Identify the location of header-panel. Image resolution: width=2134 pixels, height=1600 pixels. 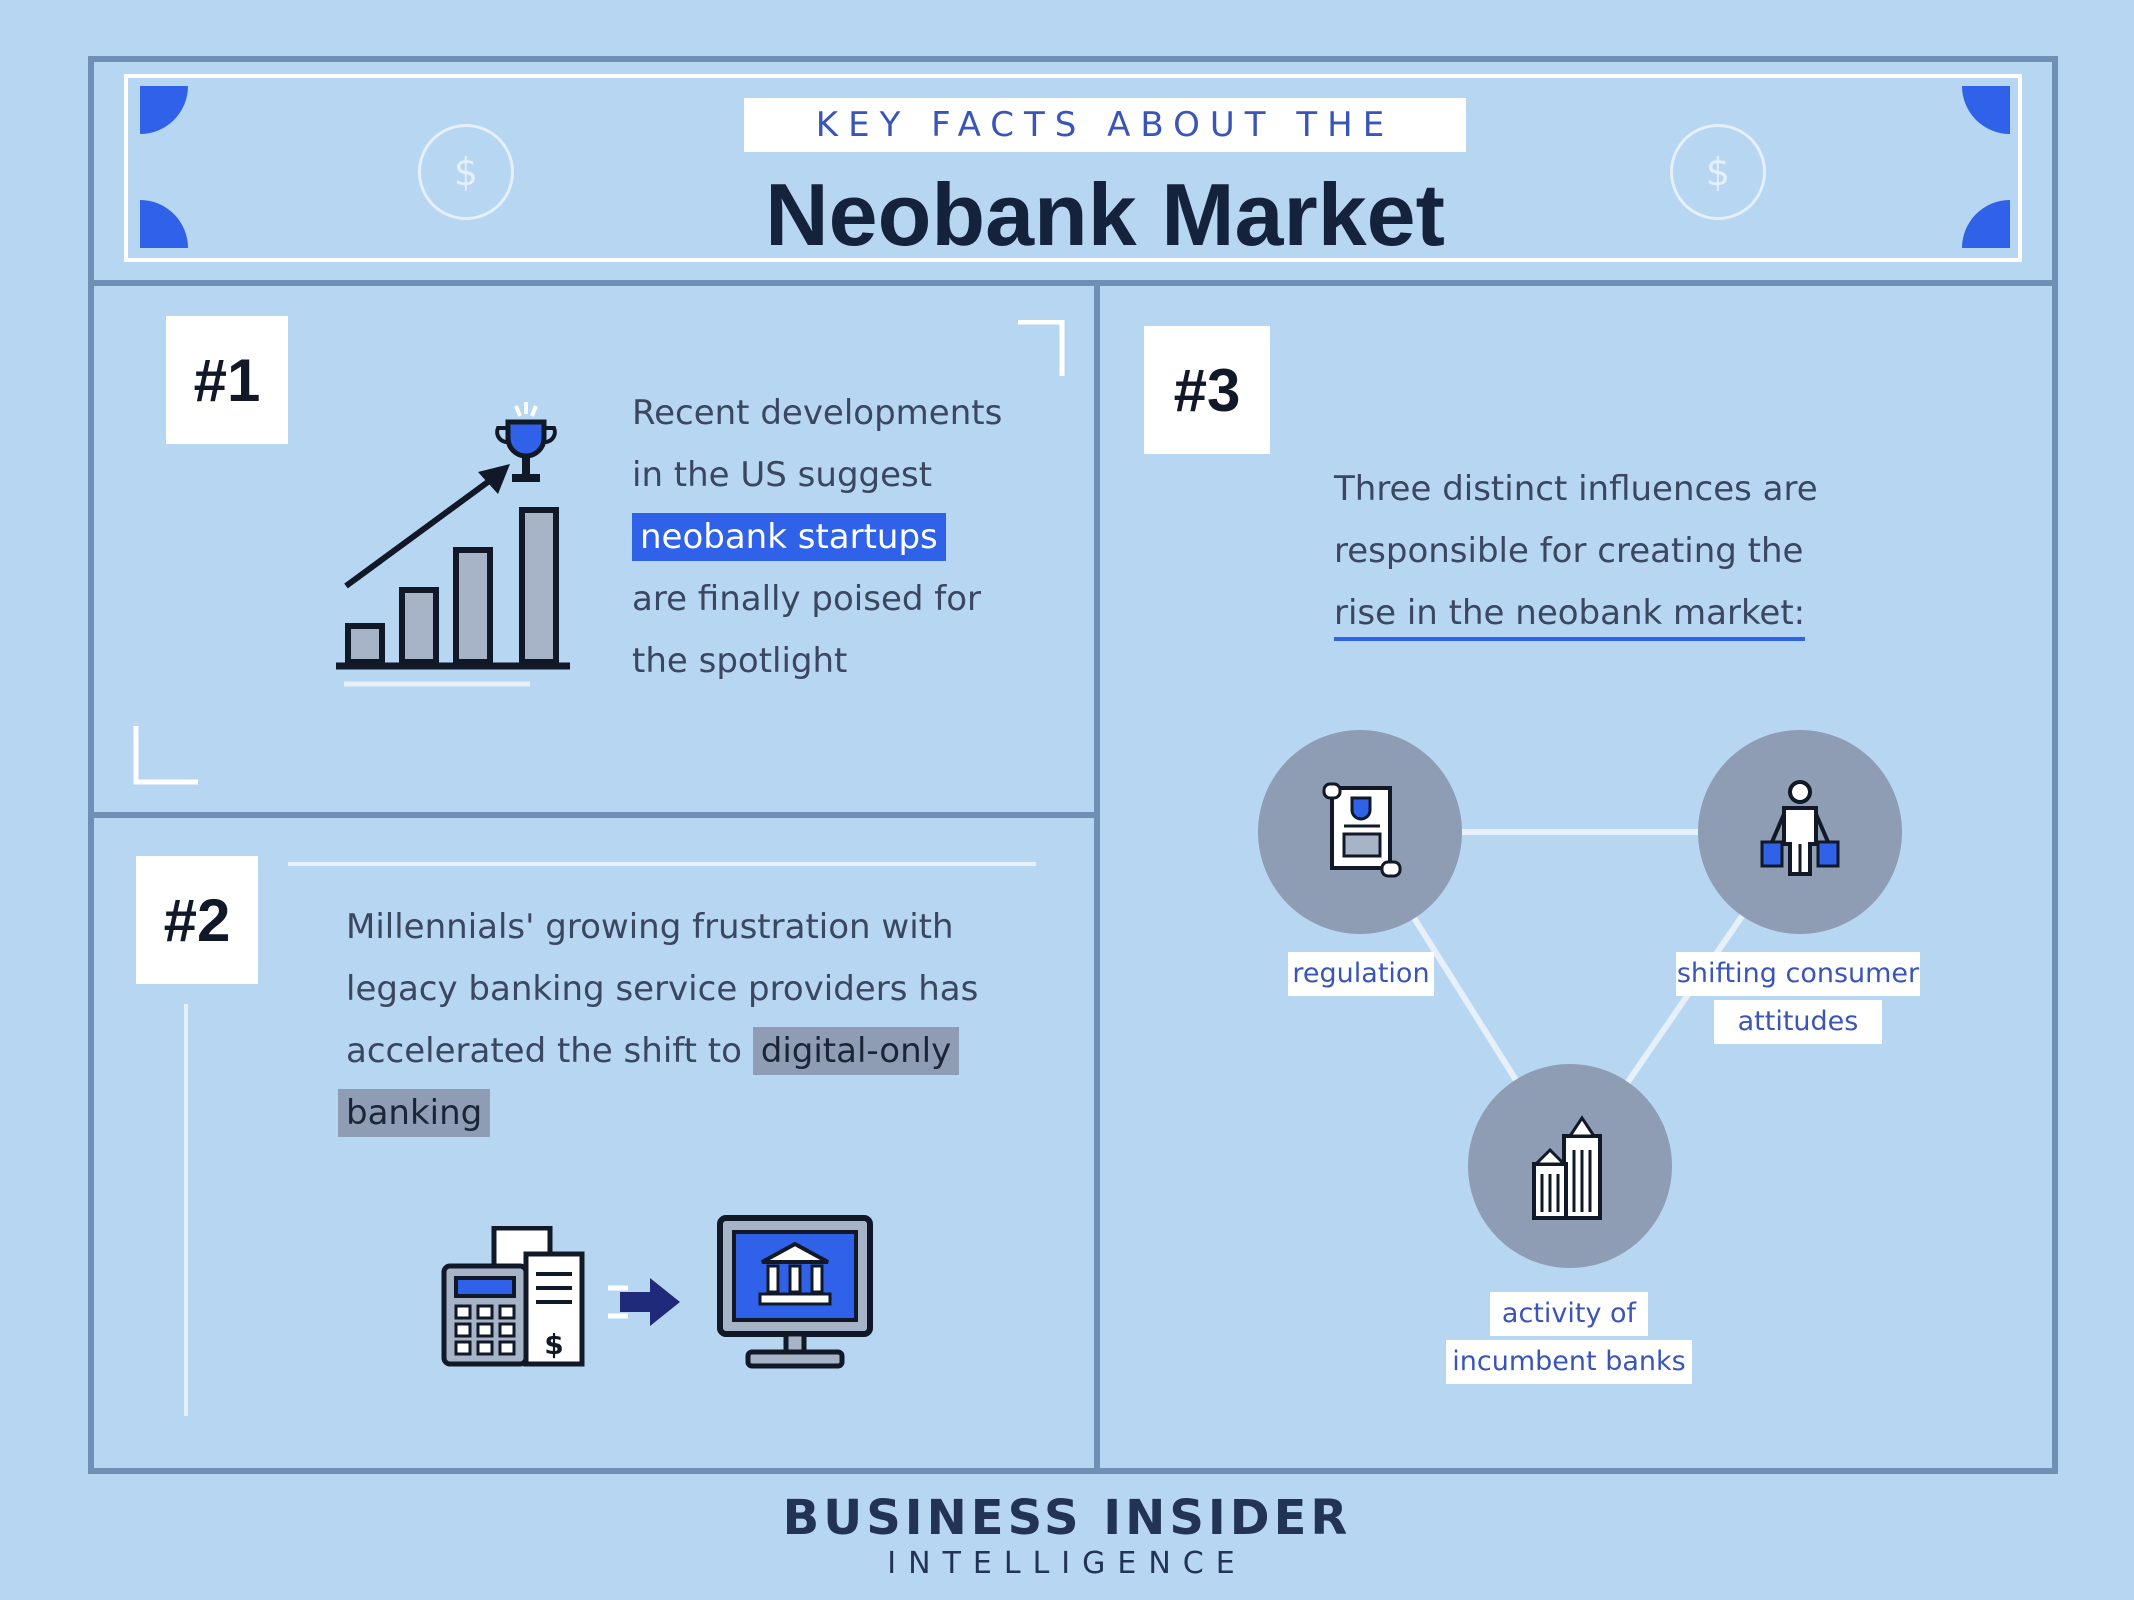
(1073, 171).